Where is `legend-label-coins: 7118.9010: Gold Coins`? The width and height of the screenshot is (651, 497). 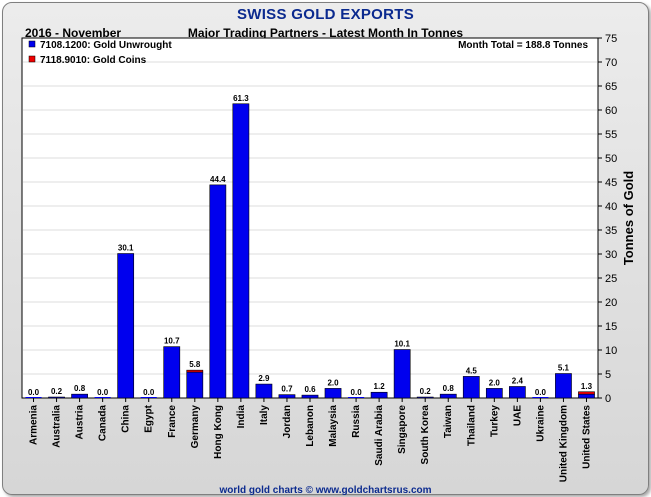 legend-label-coins: 7118.9010: Gold Coins is located at coordinates (93, 60).